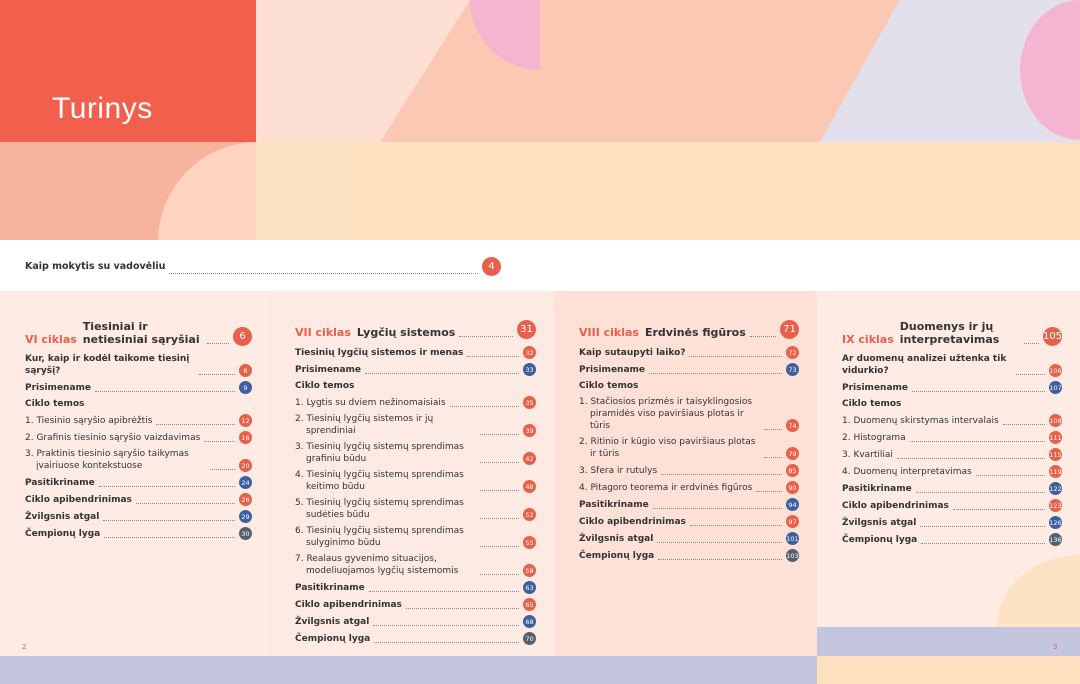 The height and width of the screenshot is (684, 1080). I want to click on cycle-label: VII ciklas, so click(323, 332).